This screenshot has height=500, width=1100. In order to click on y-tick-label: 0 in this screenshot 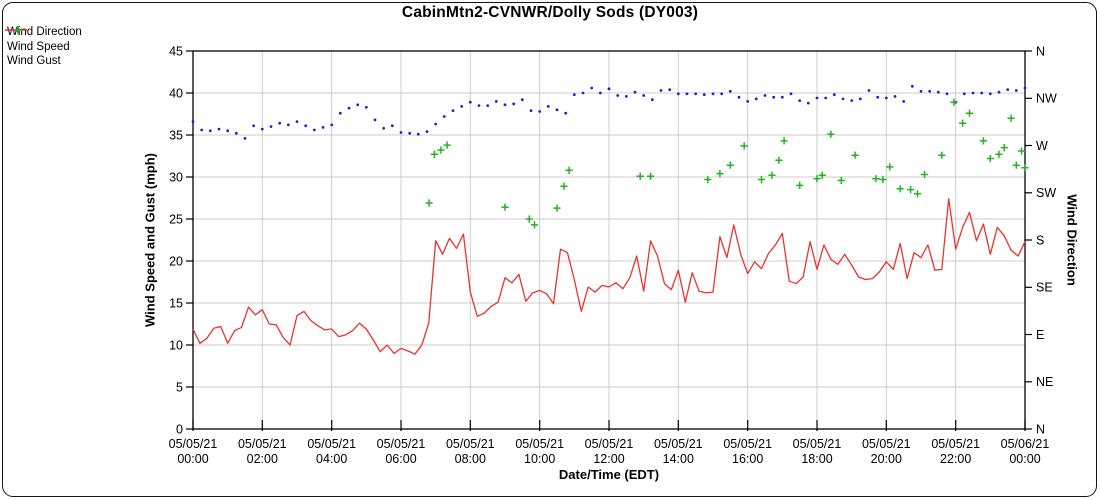, I will do `click(179, 429)`.